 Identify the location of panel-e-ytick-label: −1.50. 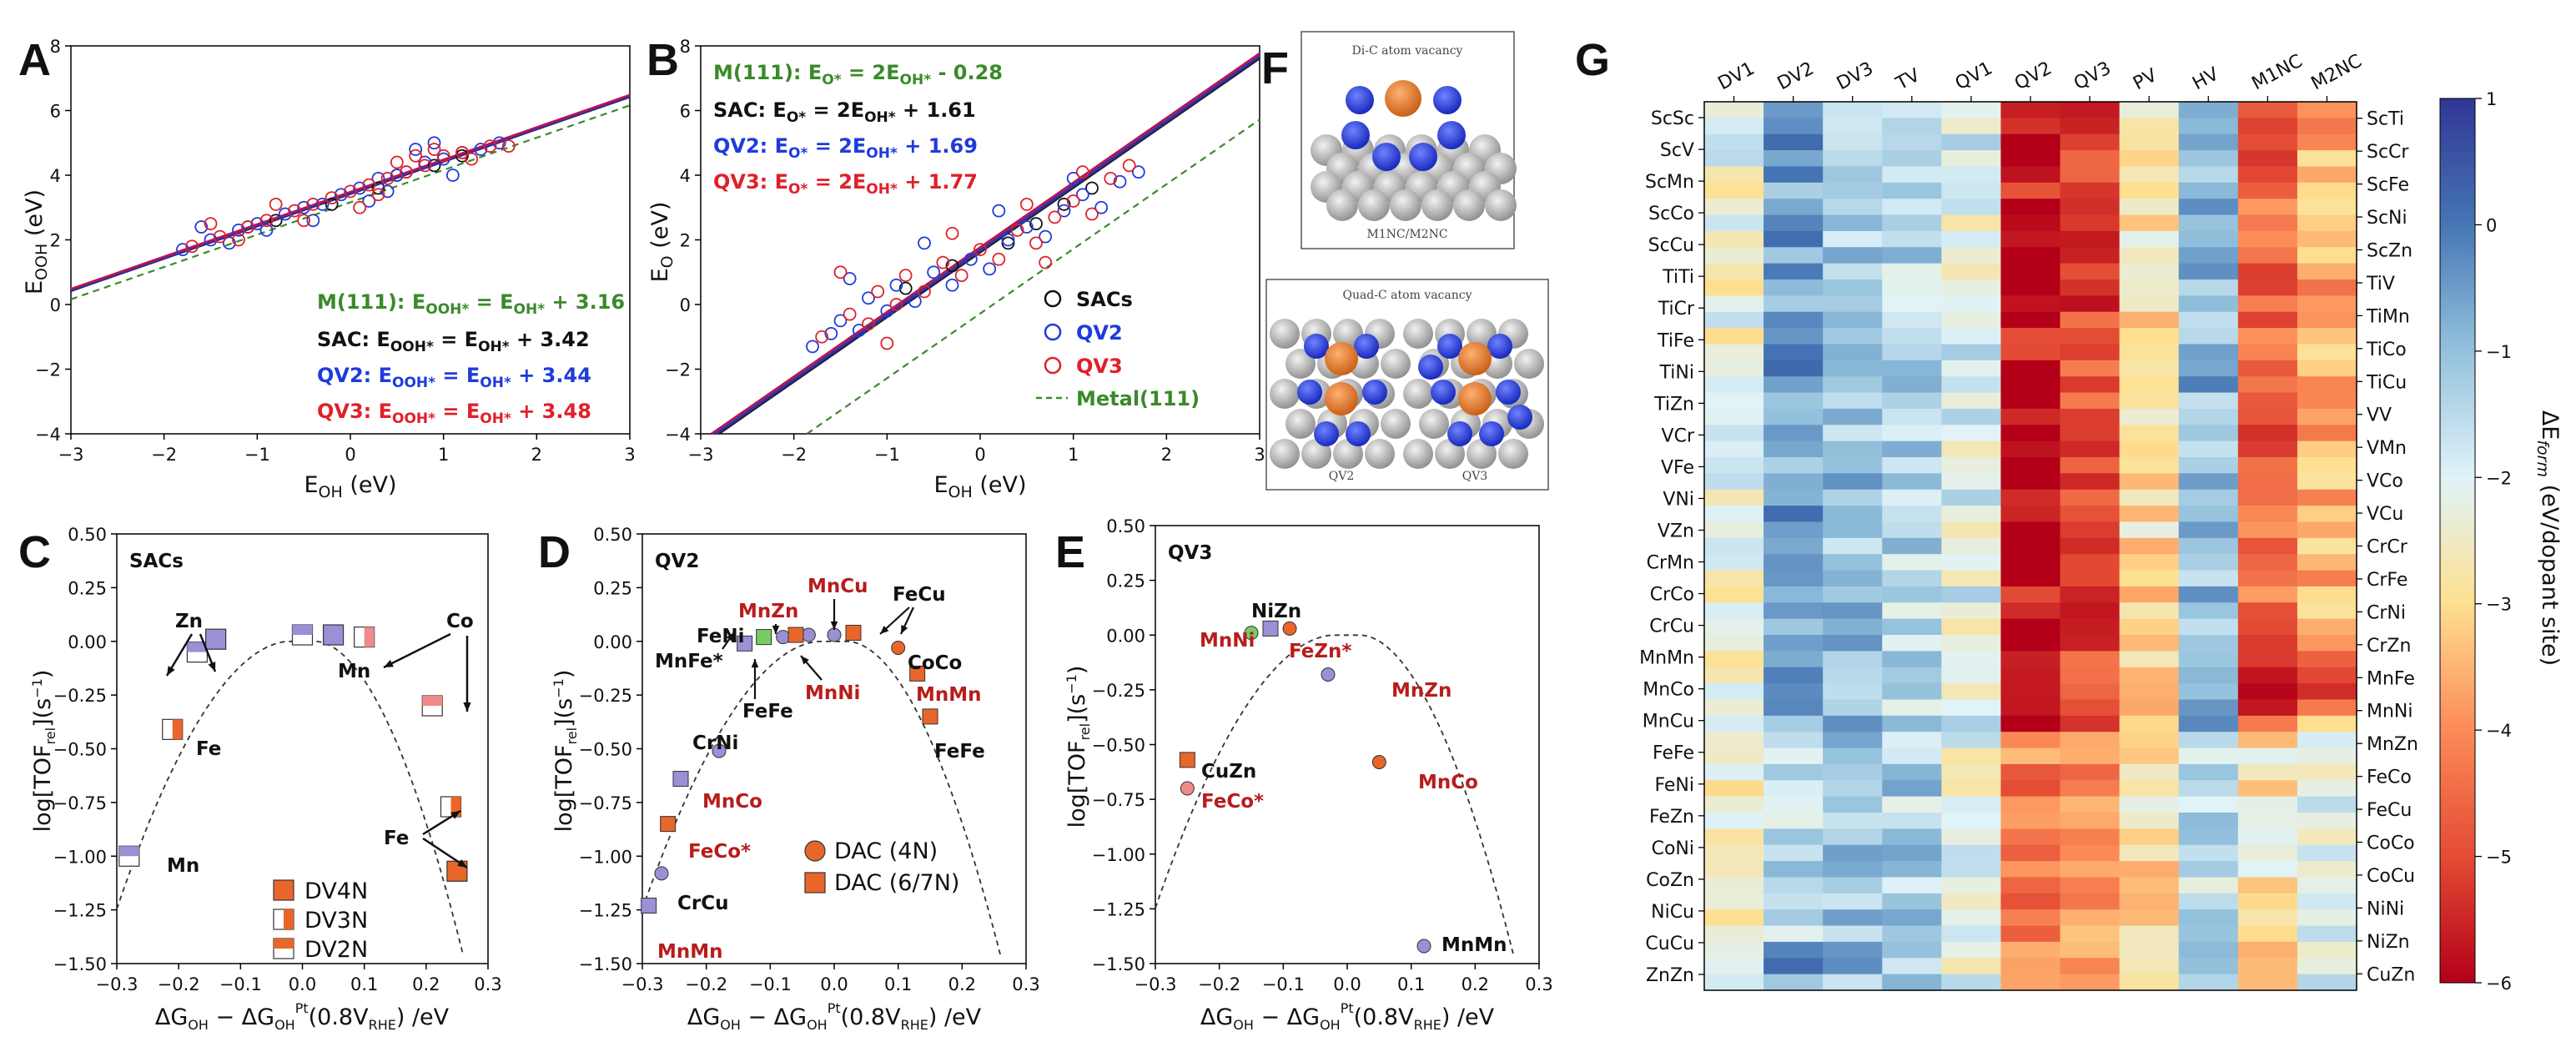
(1118, 964).